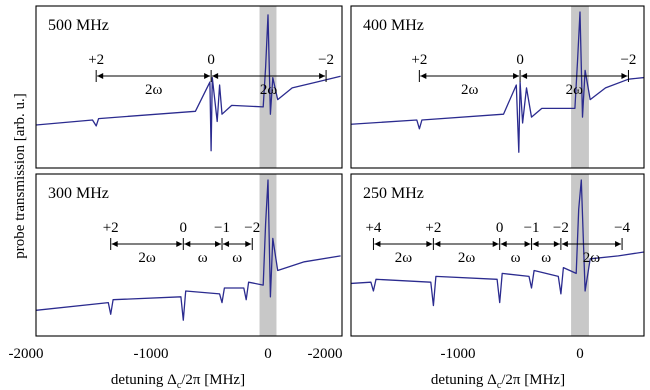  Describe the element at coordinates (20, 175) in the screenshot. I see `y-axis-label: probe transmission [arb. u.]` at that location.